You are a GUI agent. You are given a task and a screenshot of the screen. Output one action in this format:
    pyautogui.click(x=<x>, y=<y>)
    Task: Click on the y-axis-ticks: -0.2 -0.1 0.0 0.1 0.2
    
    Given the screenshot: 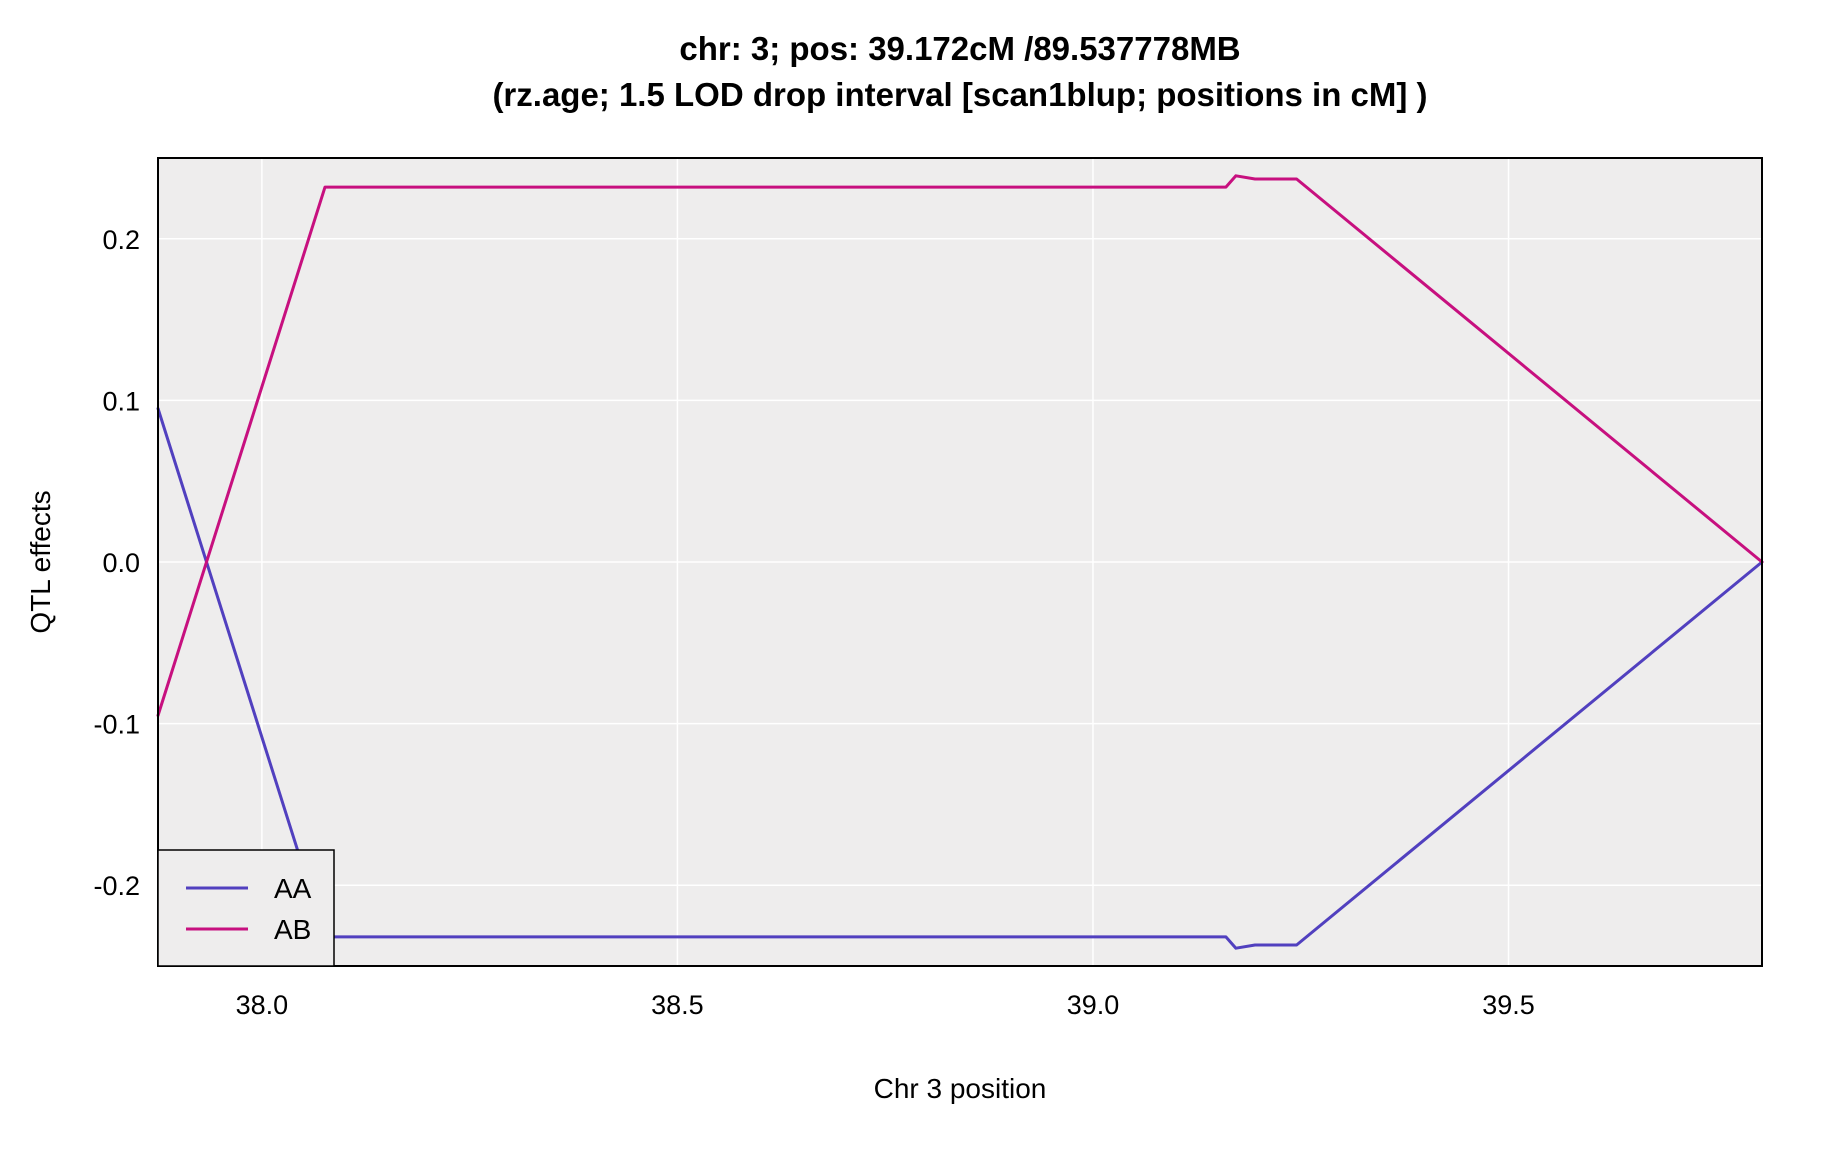 What is the action you would take?
    pyautogui.click(x=116, y=563)
    